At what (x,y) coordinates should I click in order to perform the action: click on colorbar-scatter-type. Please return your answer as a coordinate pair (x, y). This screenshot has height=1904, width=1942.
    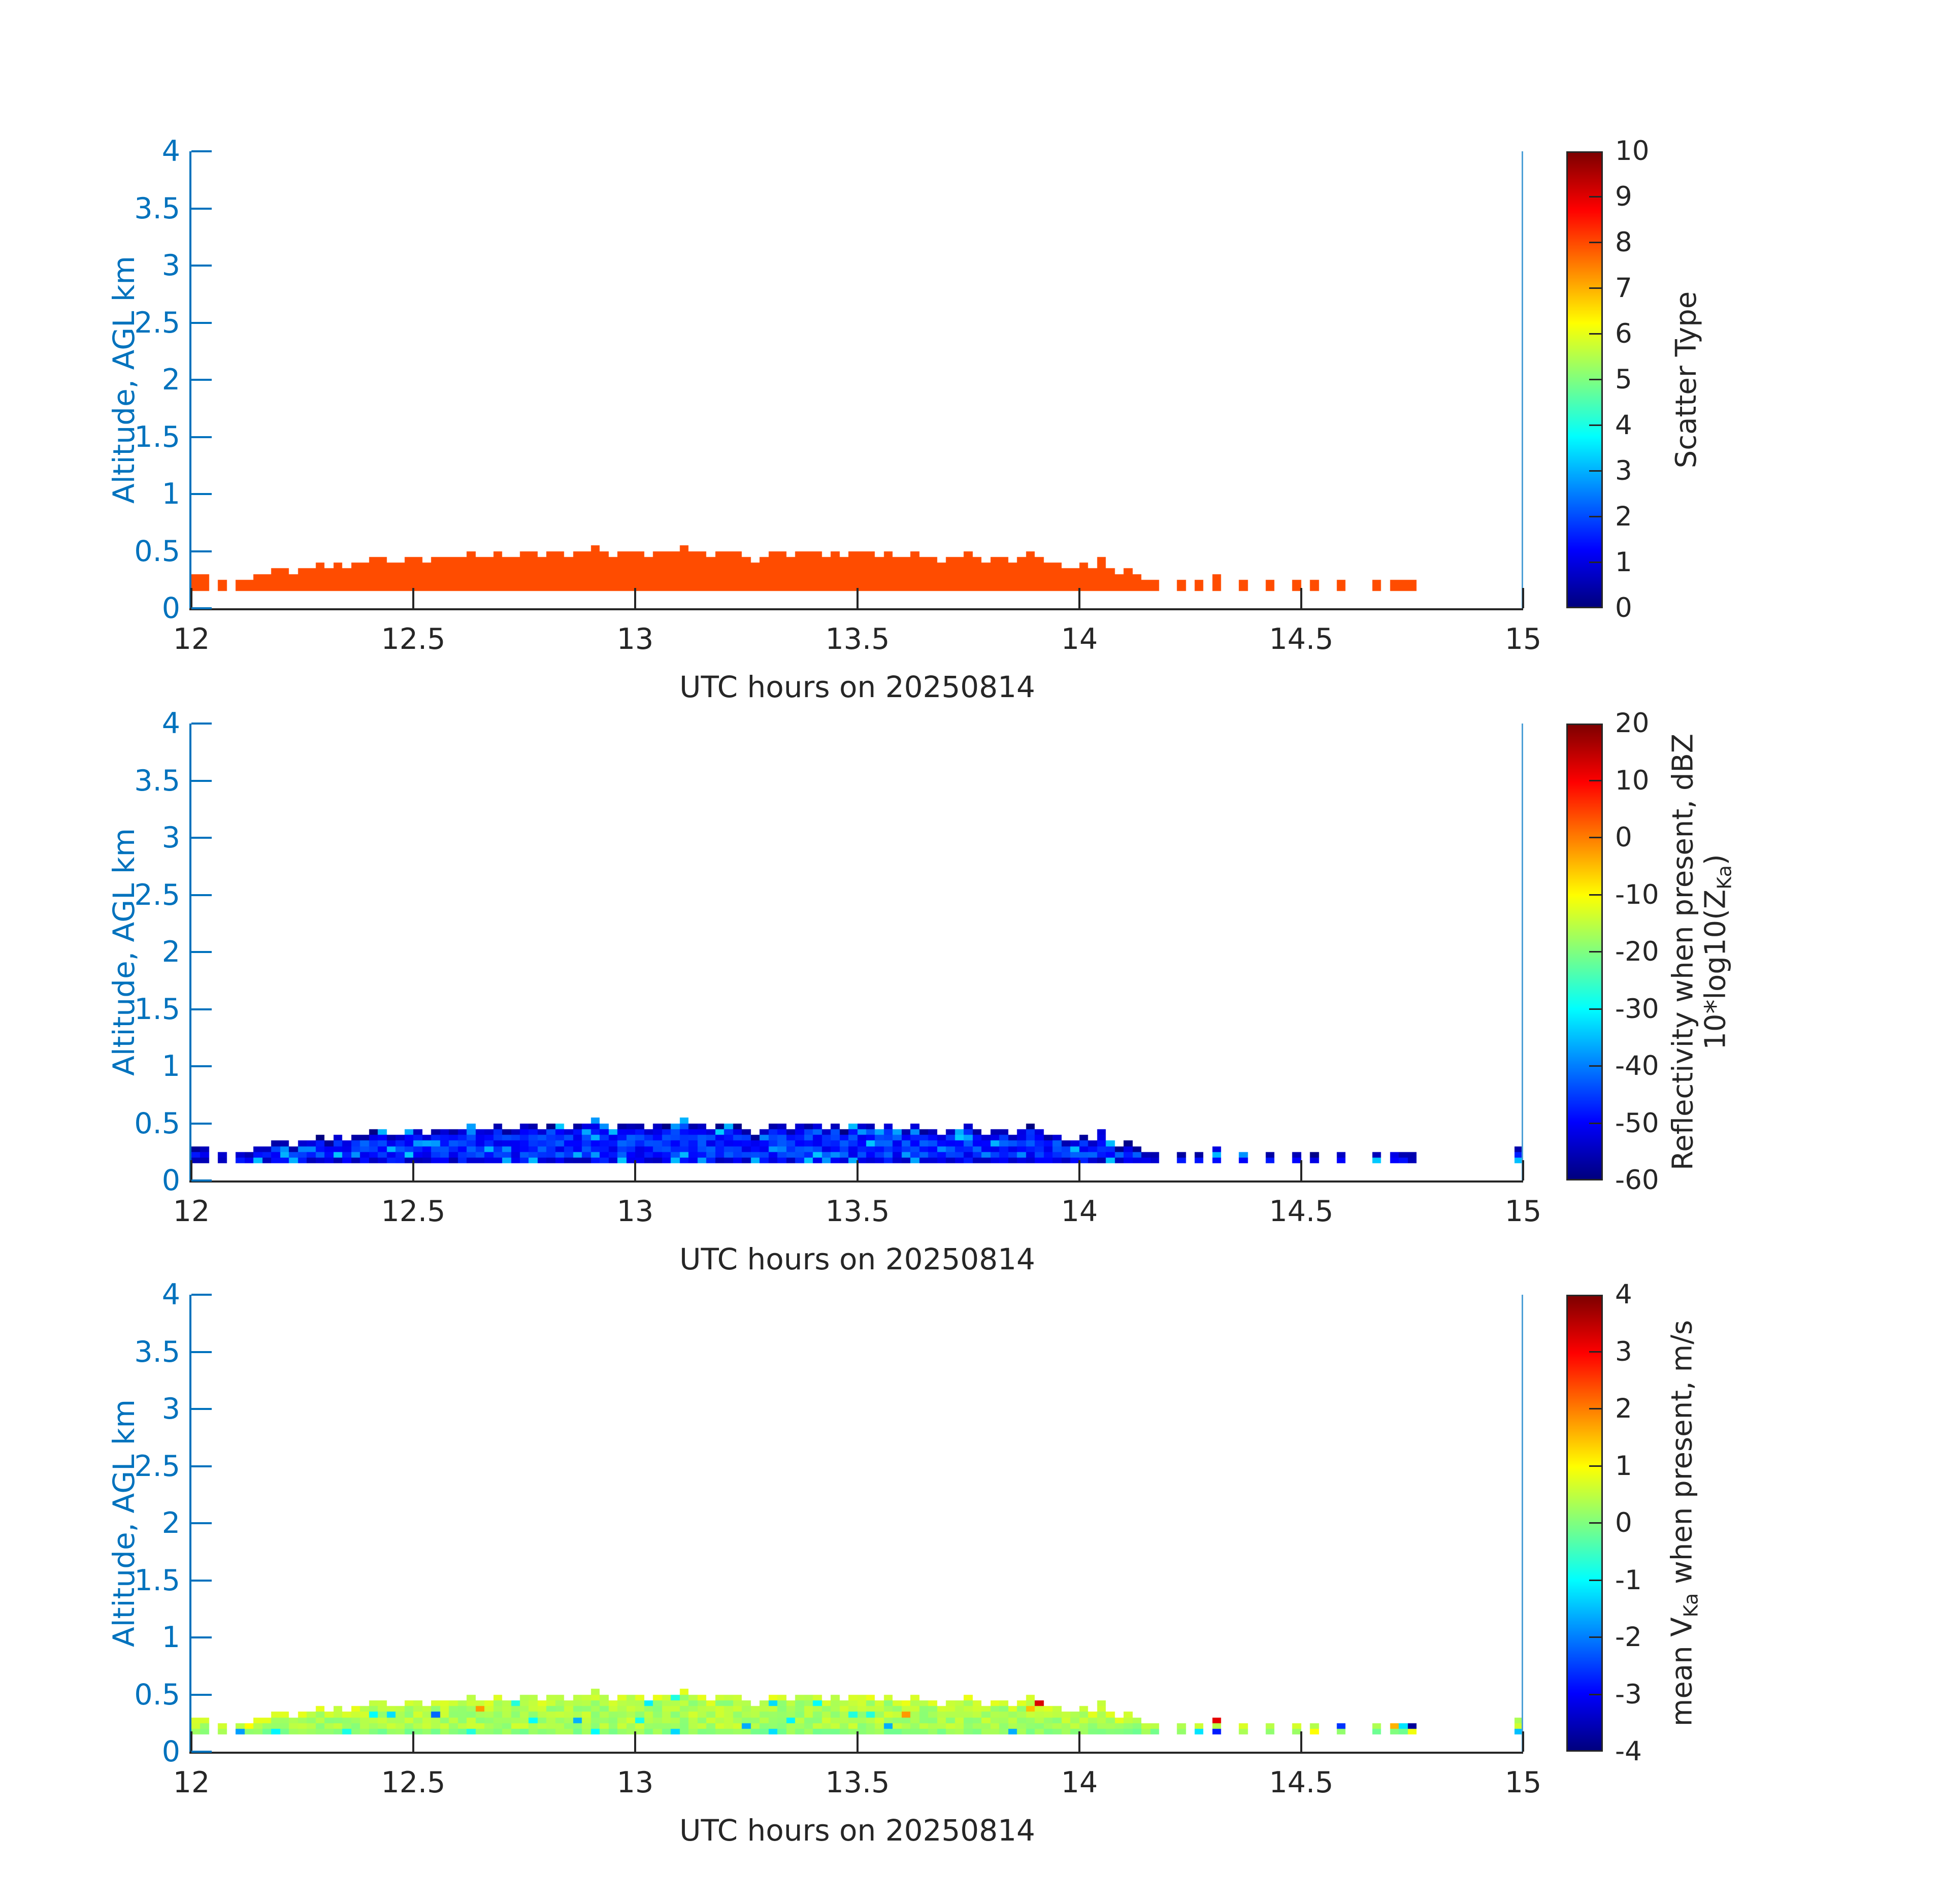
    Looking at the image, I should click on (1584, 380).